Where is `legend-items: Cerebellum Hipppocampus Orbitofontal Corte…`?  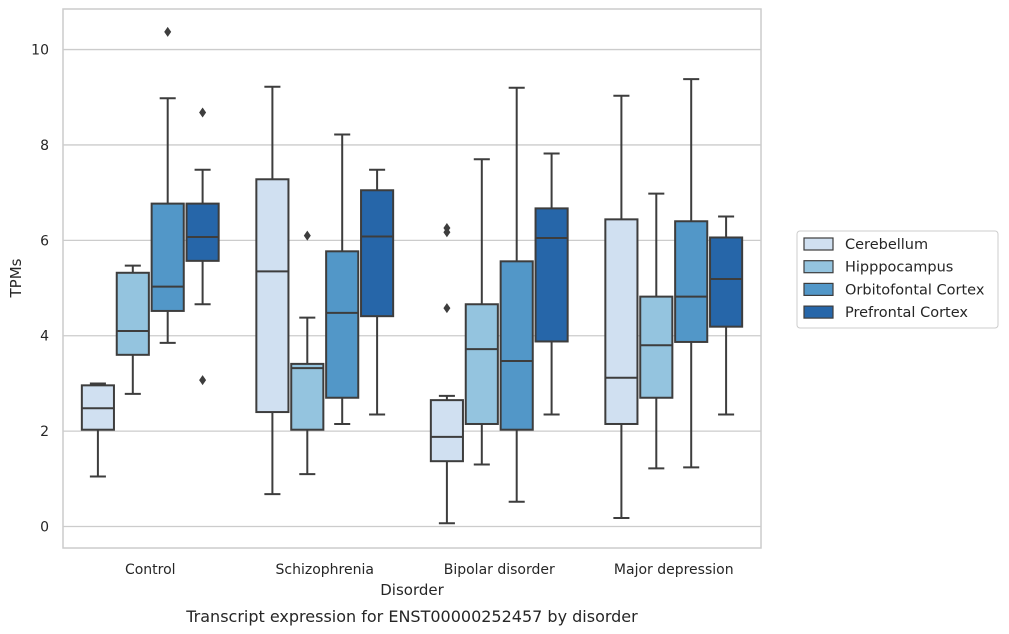 legend-items: Cerebellum Hipppocampus Orbitofontal Corte… is located at coordinates (894, 279).